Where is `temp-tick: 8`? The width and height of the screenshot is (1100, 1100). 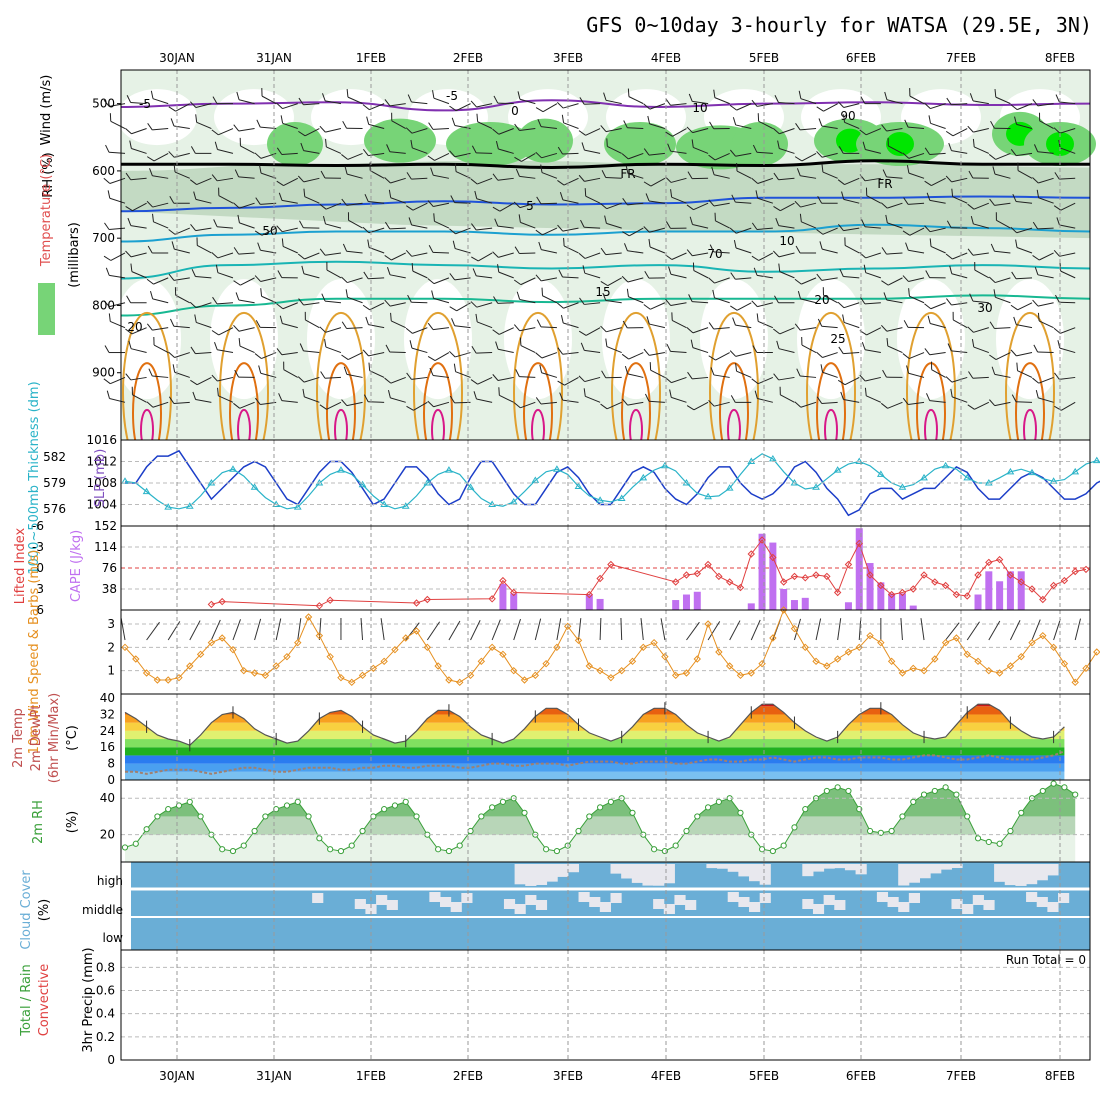 temp-tick: 8 is located at coordinates (111, 764).